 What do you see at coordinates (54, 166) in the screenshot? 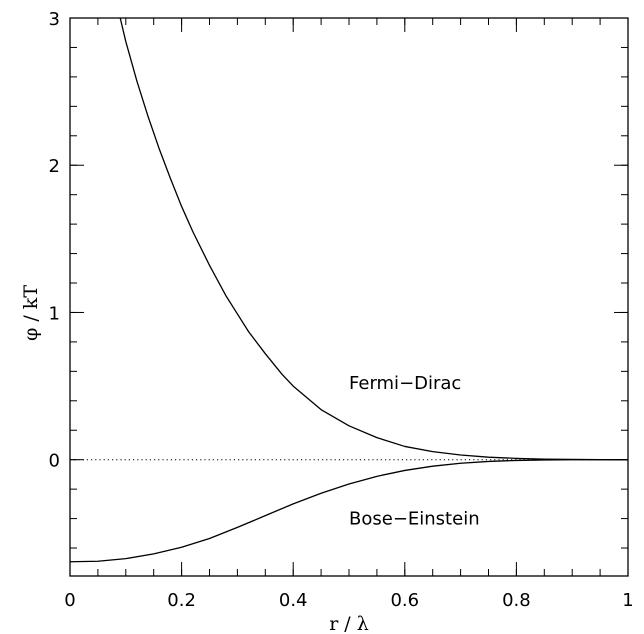
I see `y-tick-label: 2` at bounding box center [54, 166].